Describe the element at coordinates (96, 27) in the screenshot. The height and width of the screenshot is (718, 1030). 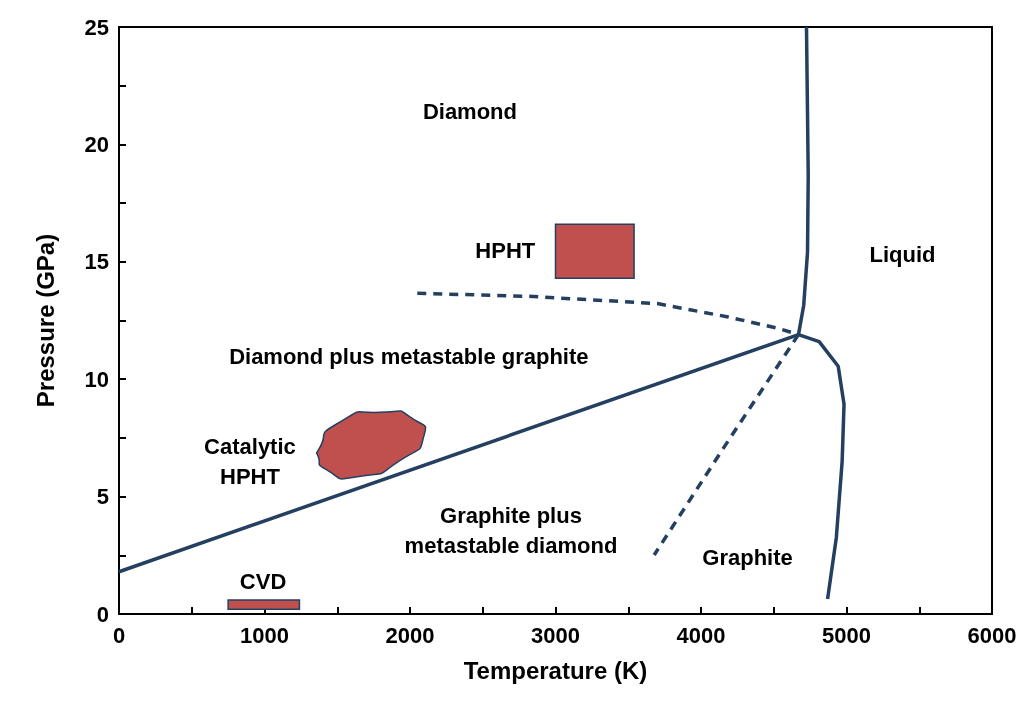
I see `y-tick-label: 25` at that location.